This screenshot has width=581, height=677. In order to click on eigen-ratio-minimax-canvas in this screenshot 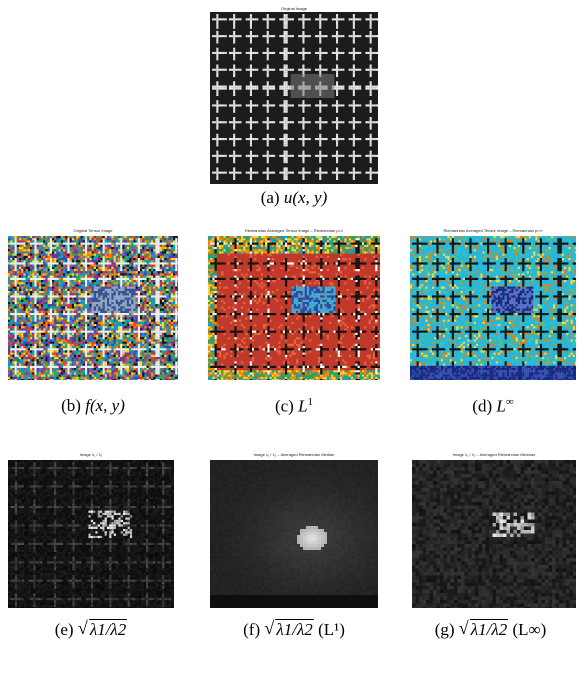, I will do `click(494, 534)`.